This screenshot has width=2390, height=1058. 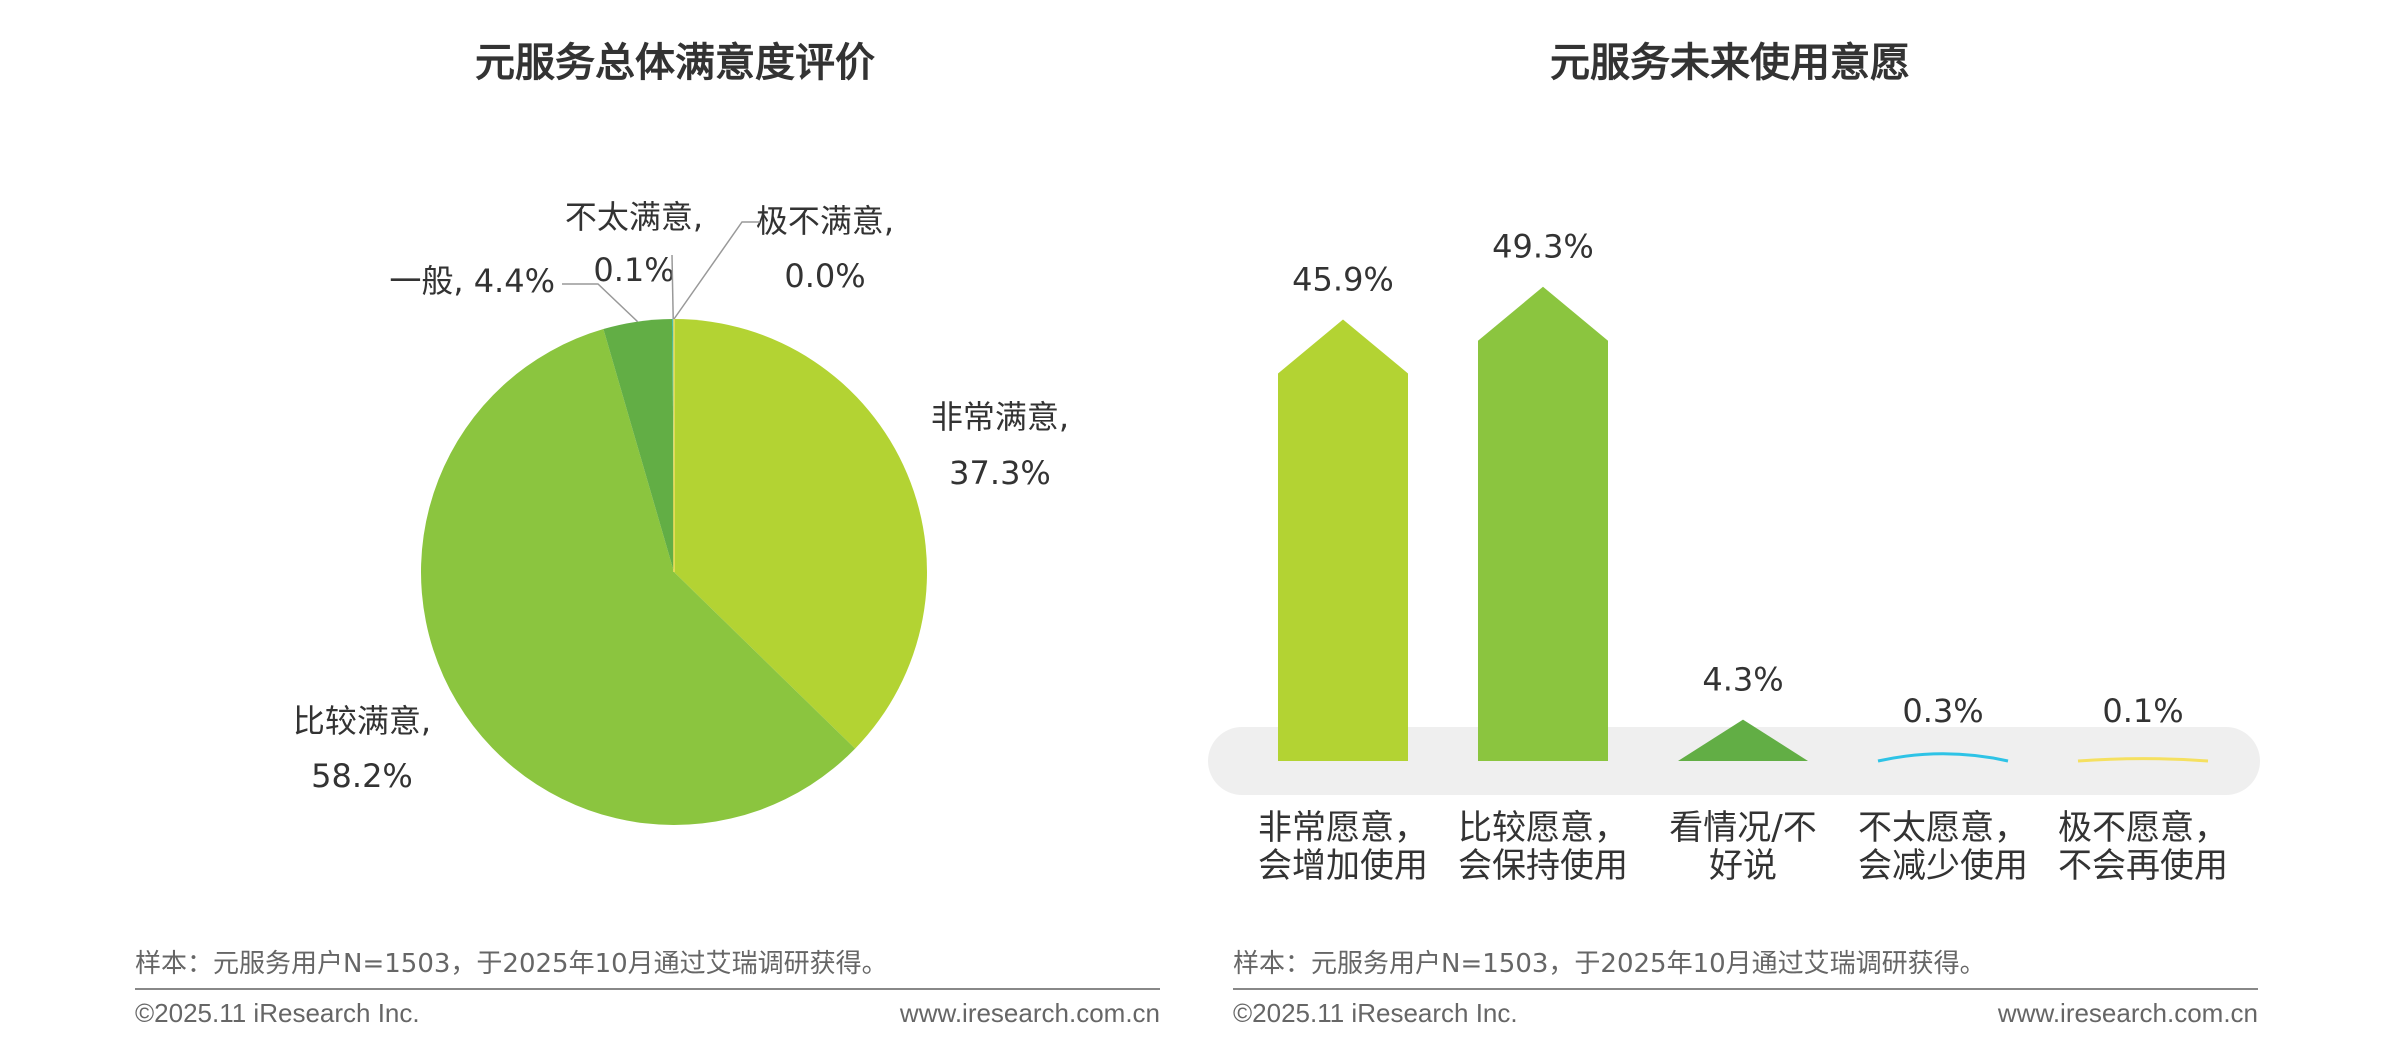 What do you see at coordinates (1742, 828) in the screenshot?
I see `bar-category-label: 看情况/不` at bounding box center [1742, 828].